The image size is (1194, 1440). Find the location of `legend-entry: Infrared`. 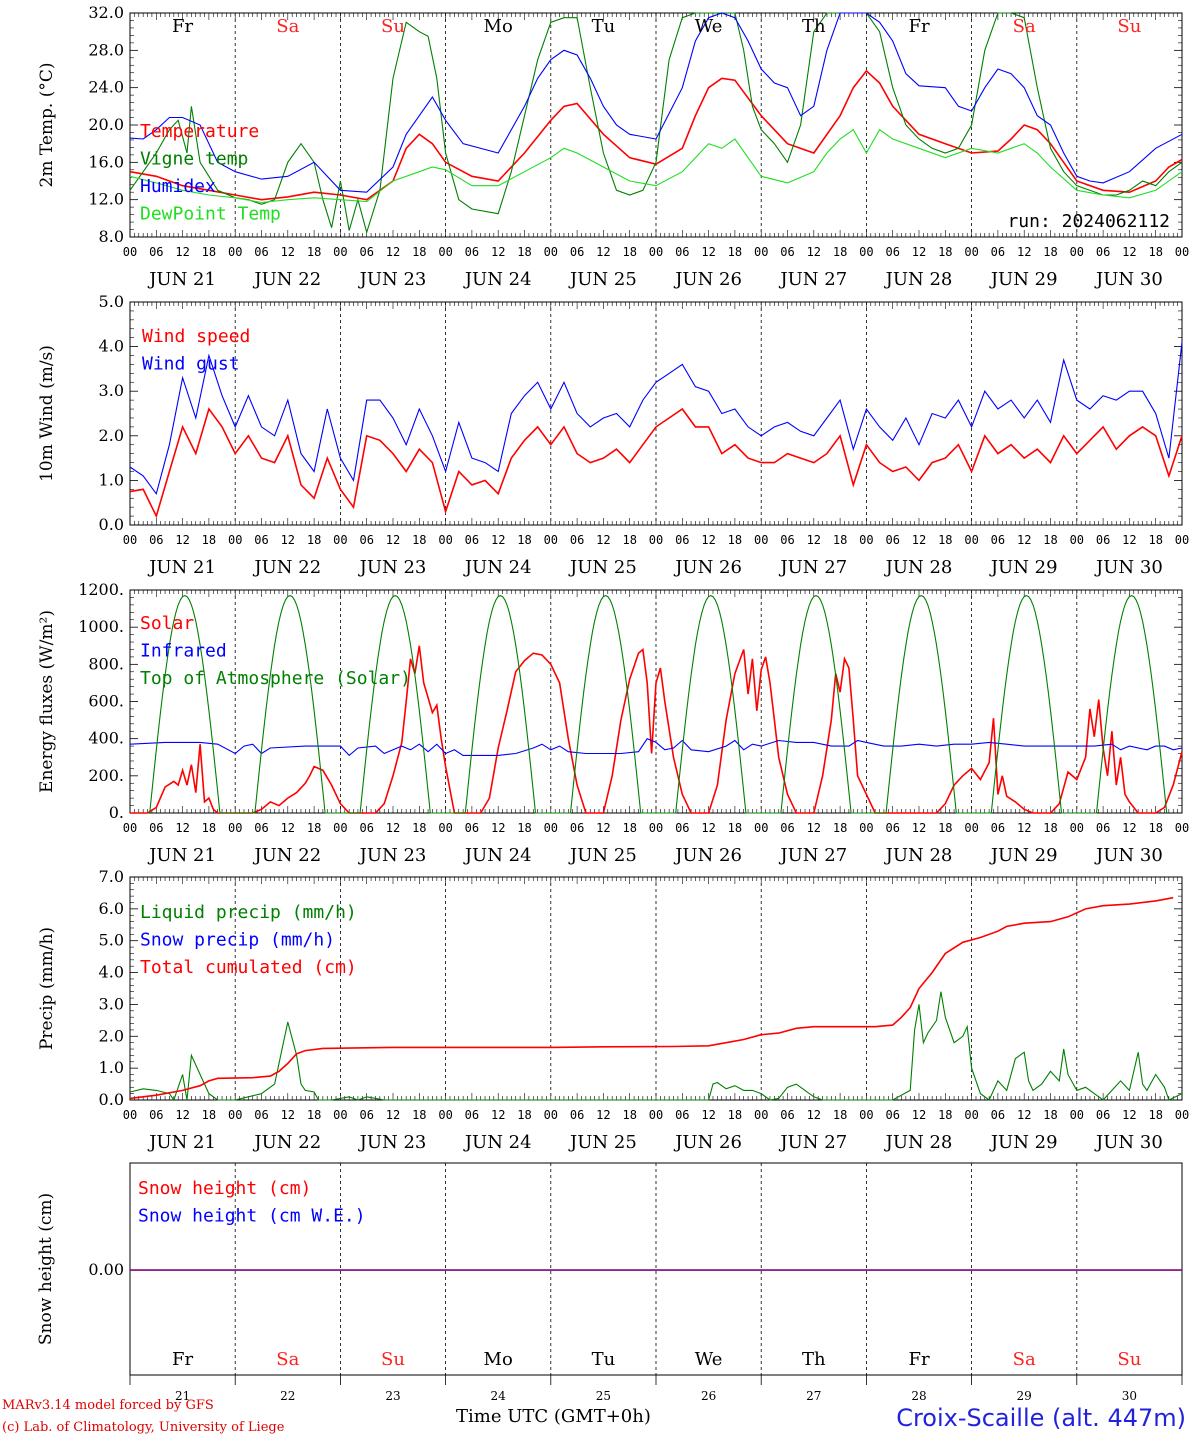

legend-entry: Infrared is located at coordinates (183, 651).